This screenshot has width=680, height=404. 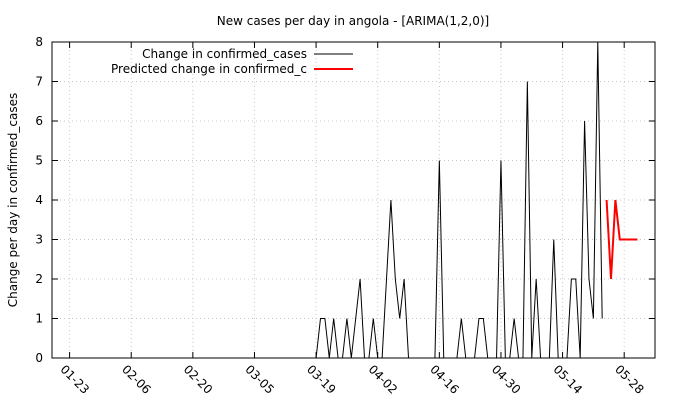 What do you see at coordinates (39, 161) in the screenshot?
I see `y-tick-label: 5` at bounding box center [39, 161].